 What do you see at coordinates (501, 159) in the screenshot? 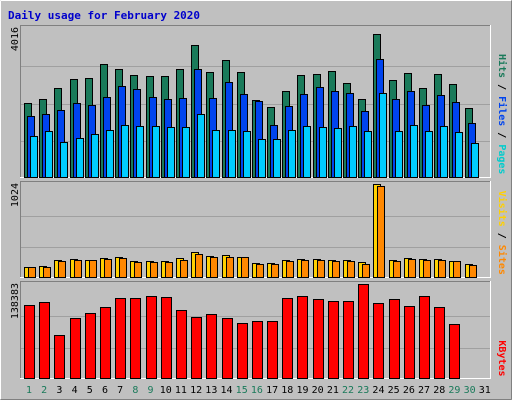
I see `side-legend-item-pages: Pages` at bounding box center [501, 159].